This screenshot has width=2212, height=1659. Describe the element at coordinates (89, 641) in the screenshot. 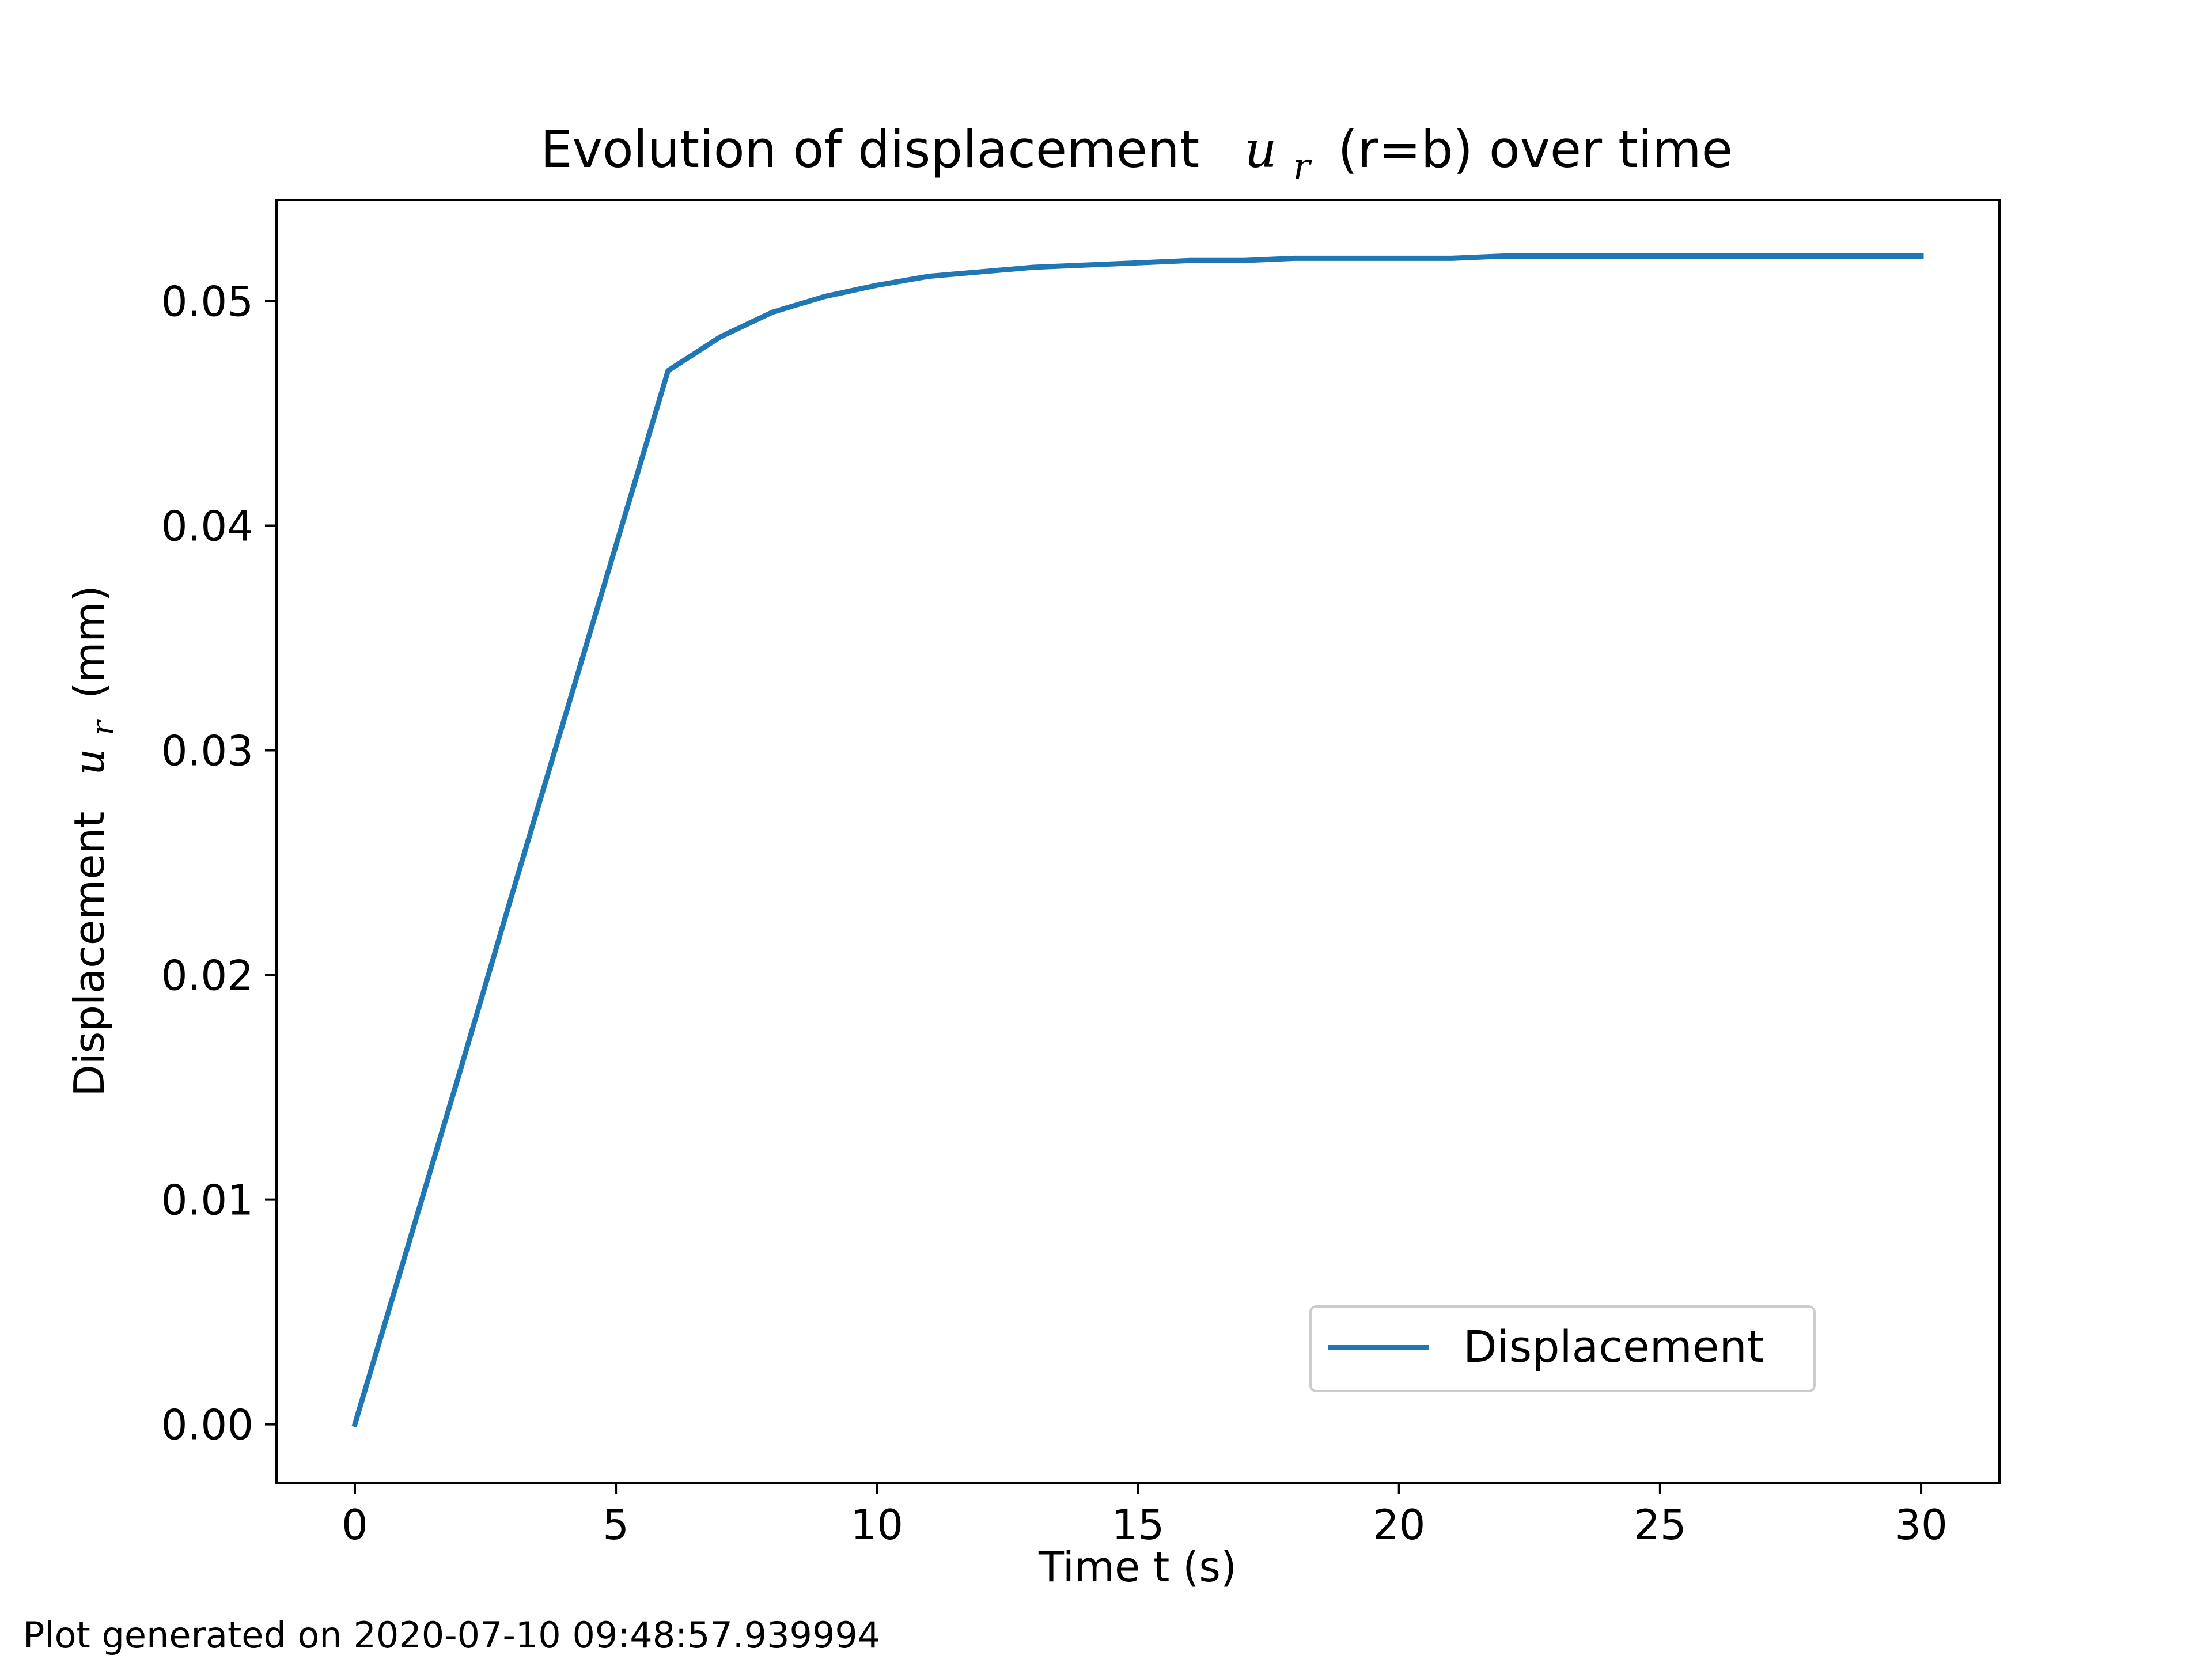

I see `y-axis-label-suffix: (mm)` at that location.